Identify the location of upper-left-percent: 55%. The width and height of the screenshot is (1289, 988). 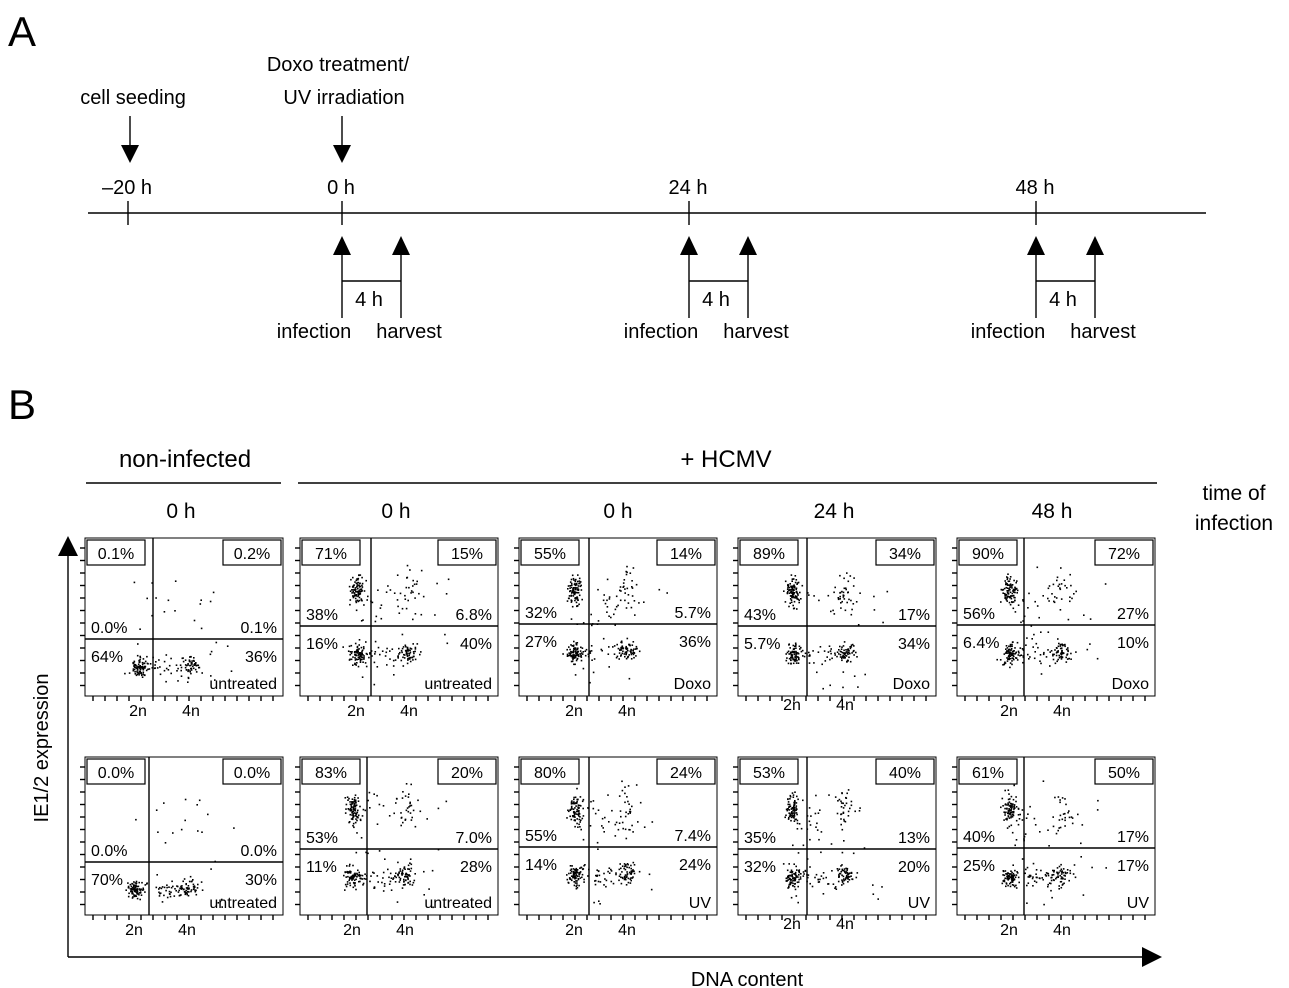
(550, 554).